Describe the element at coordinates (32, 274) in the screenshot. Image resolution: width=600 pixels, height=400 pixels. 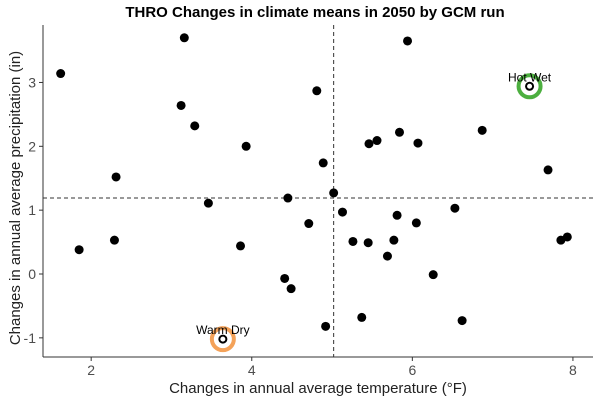
I see `y-tick-label: 0` at that location.